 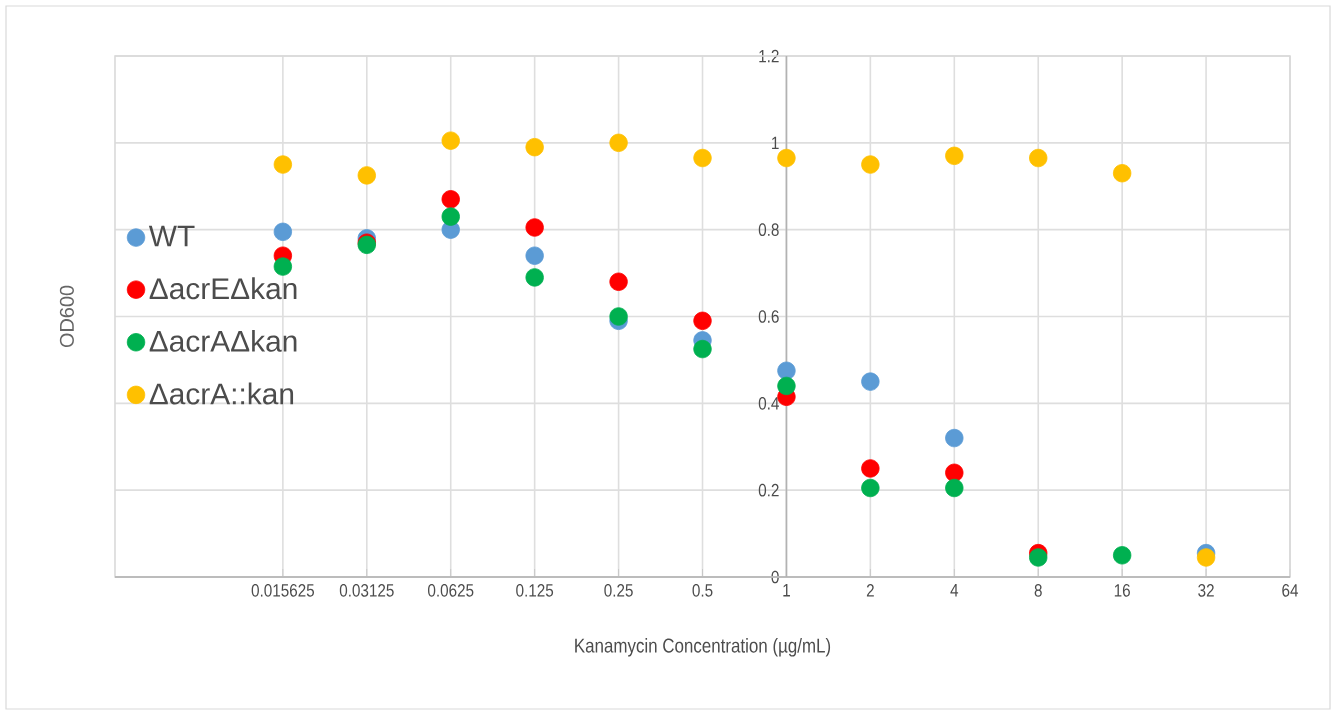 I want to click on x-tick-label: 16, so click(x=1122, y=590).